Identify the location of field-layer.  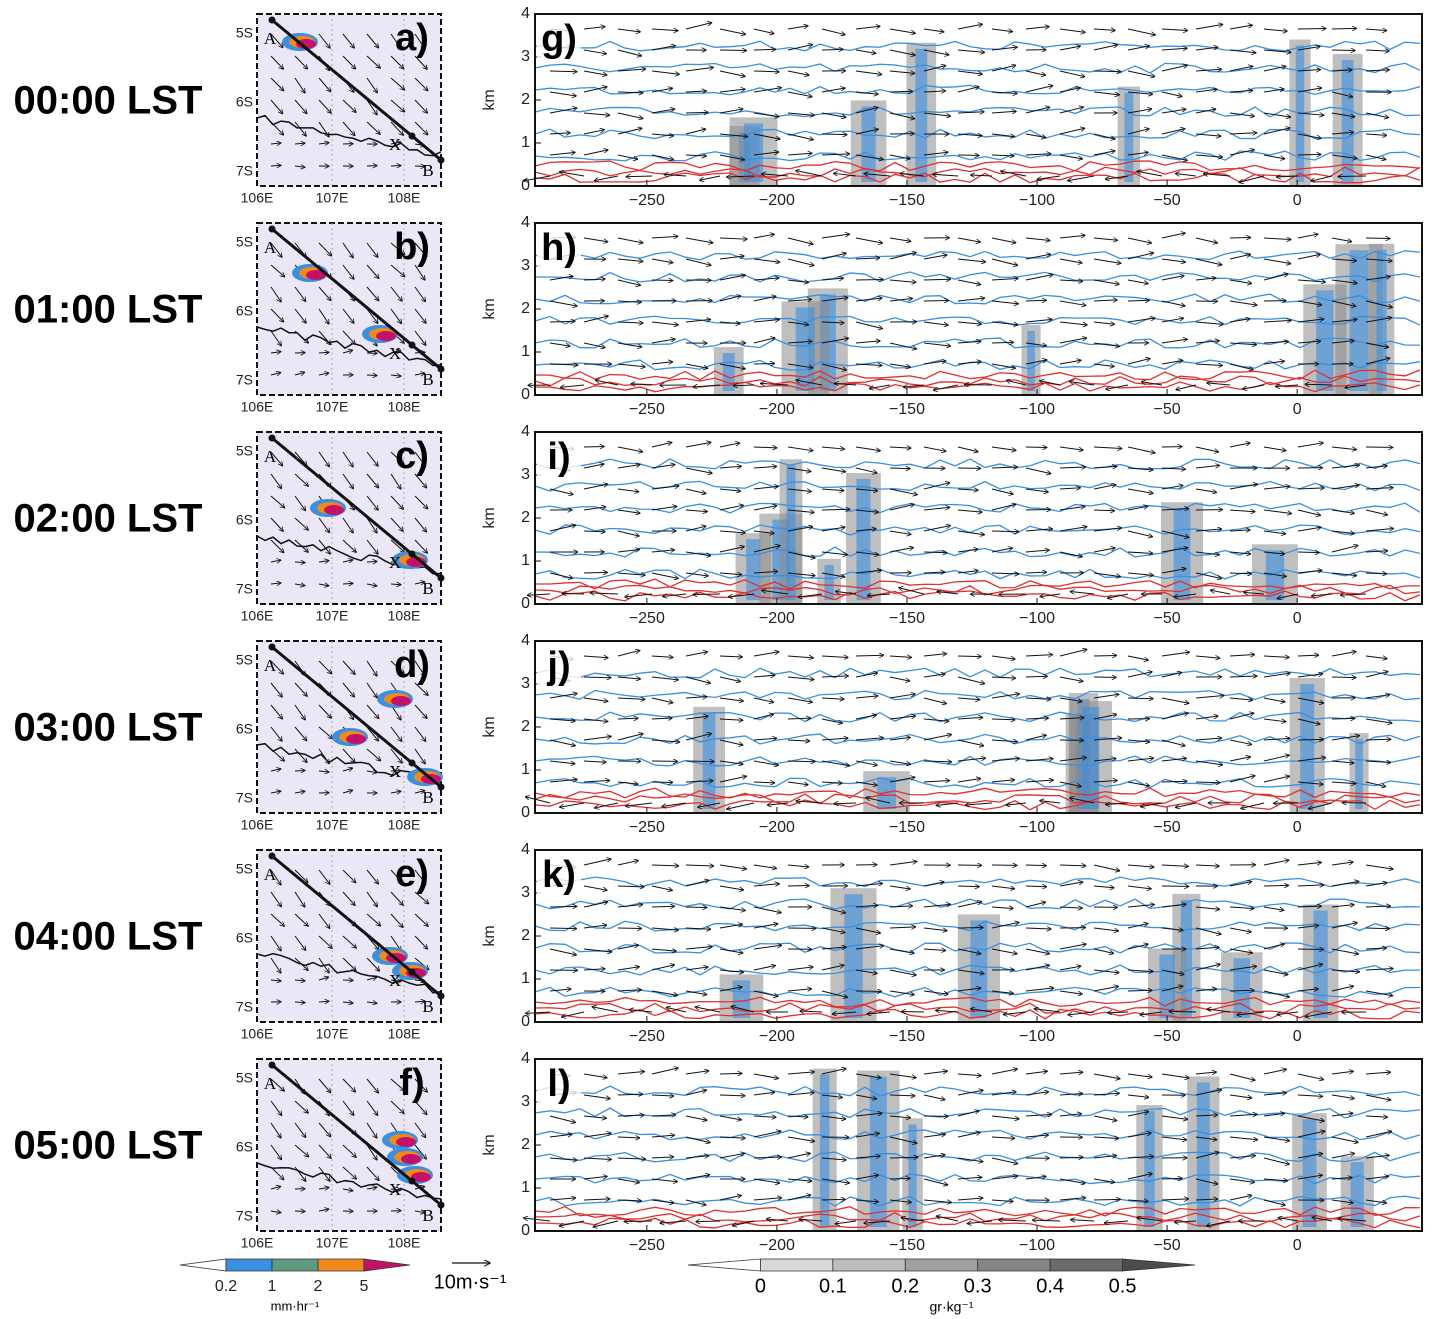
(972, 105).